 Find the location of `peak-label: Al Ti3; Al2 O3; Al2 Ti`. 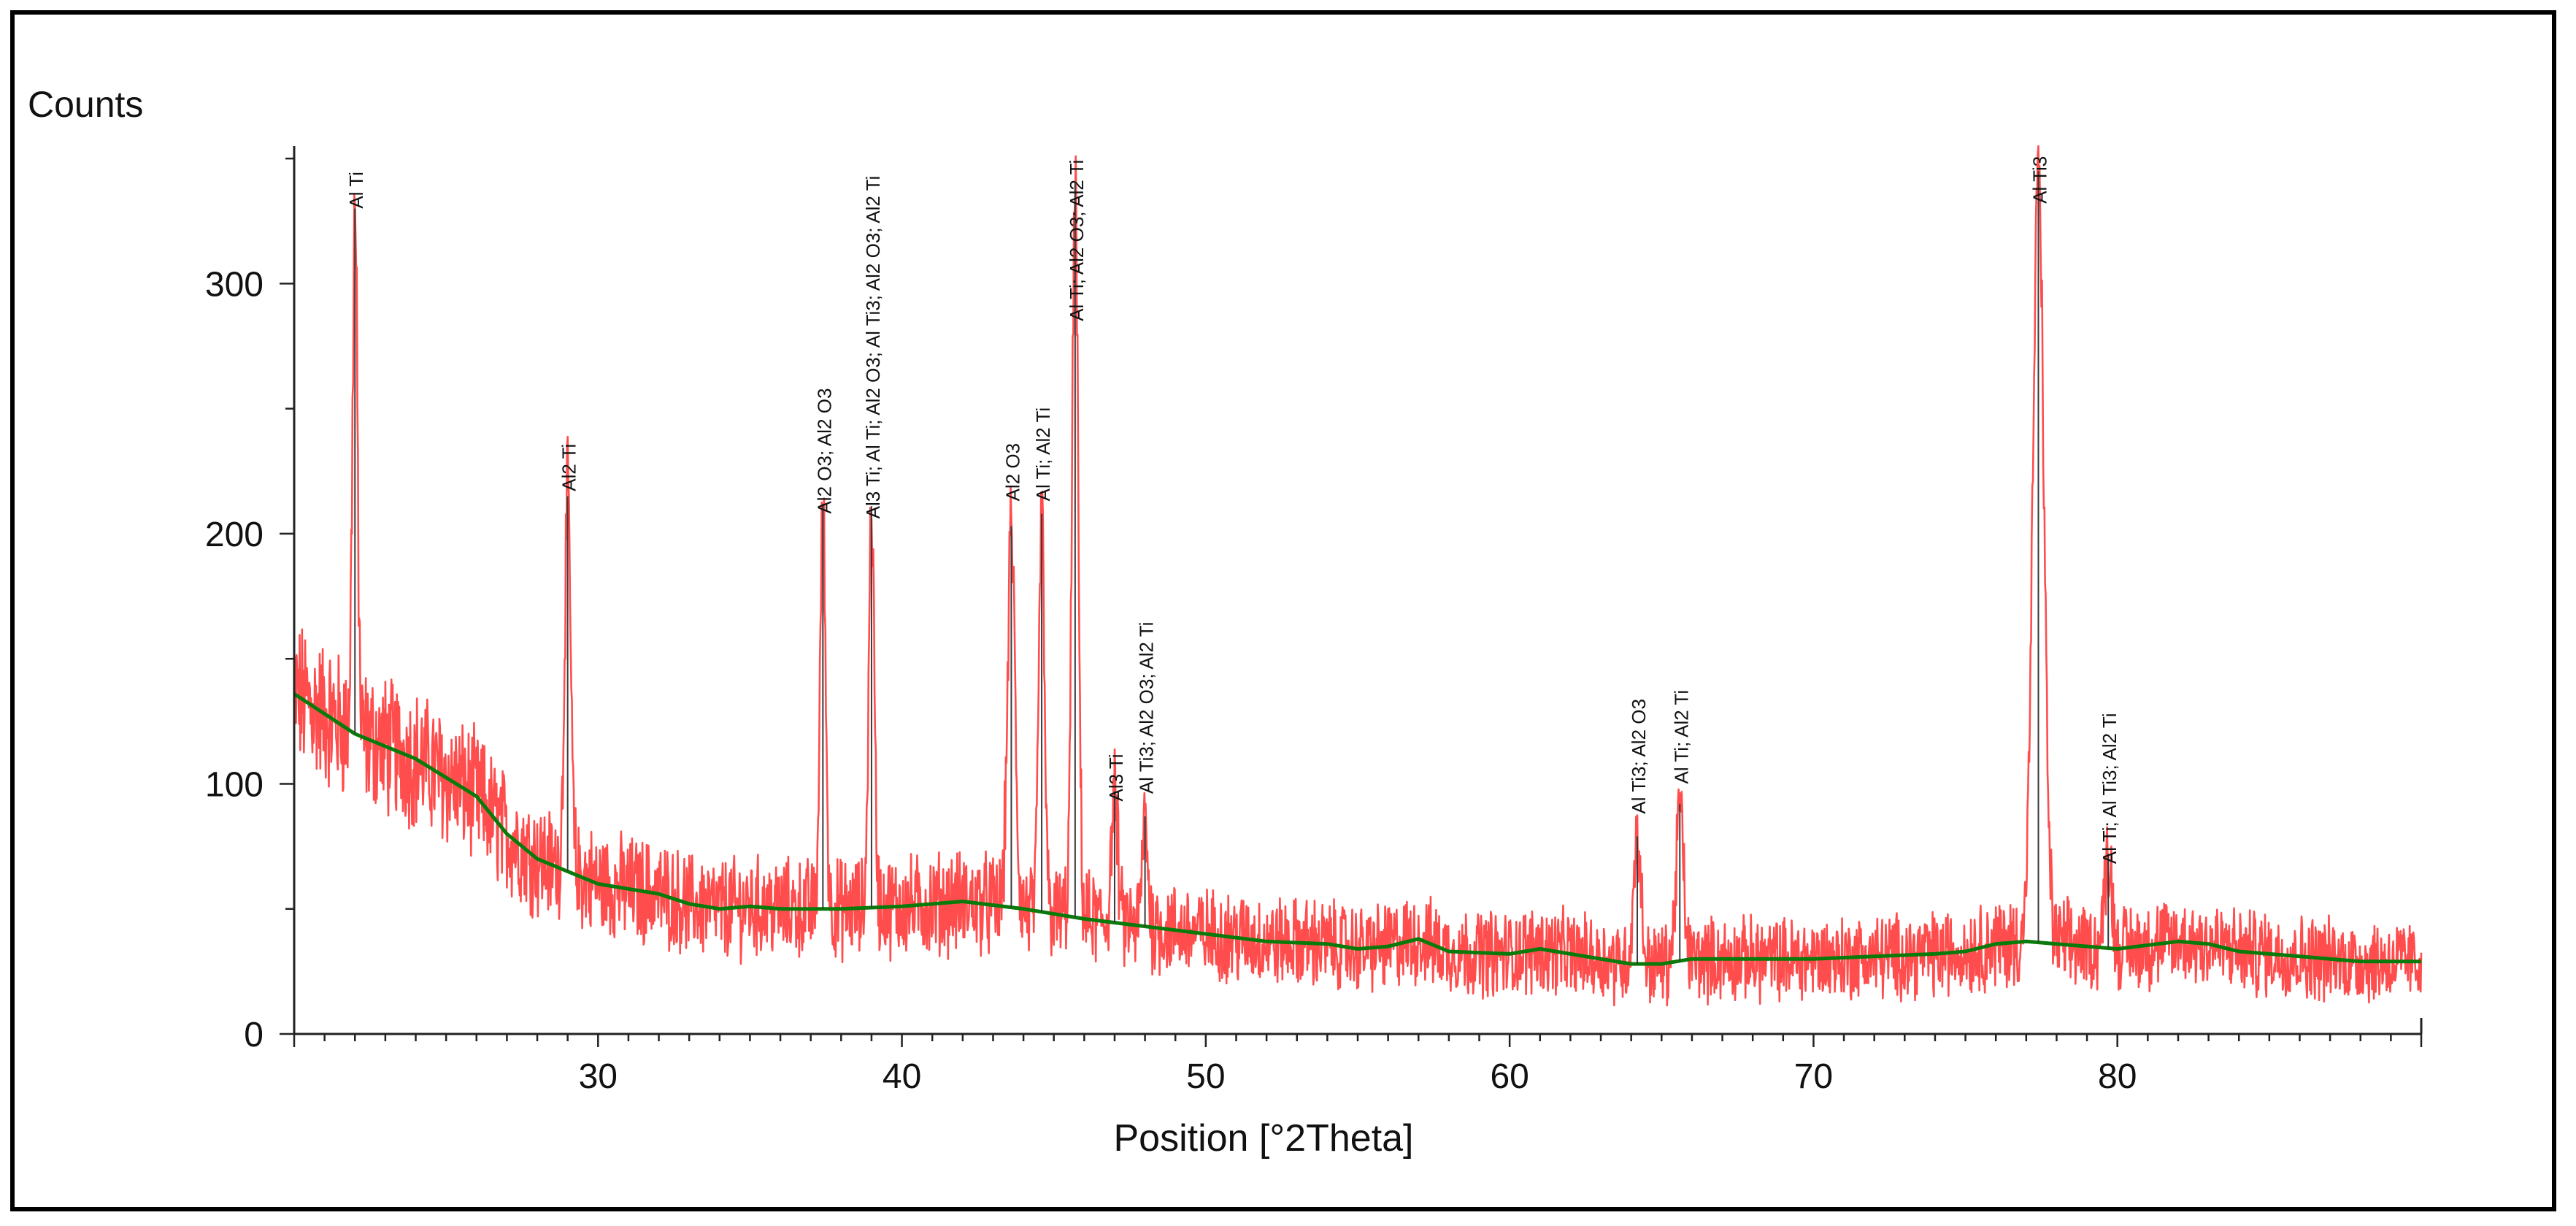

peak-label: Al Ti3; Al2 O3; Al2 Ti is located at coordinates (1147, 708).